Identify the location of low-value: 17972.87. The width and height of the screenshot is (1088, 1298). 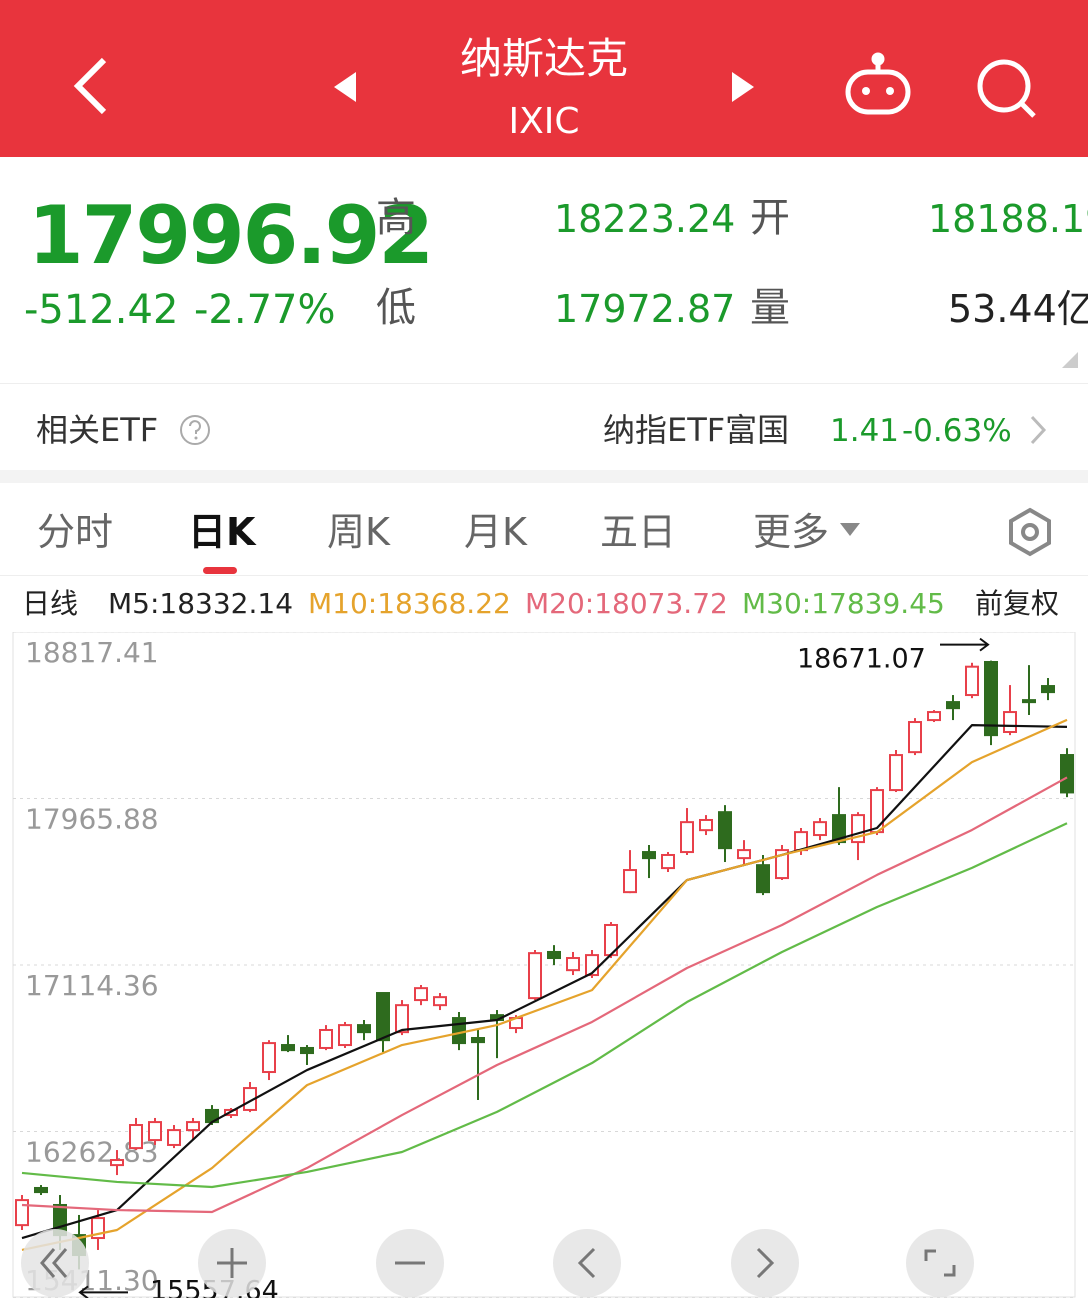
(645, 309).